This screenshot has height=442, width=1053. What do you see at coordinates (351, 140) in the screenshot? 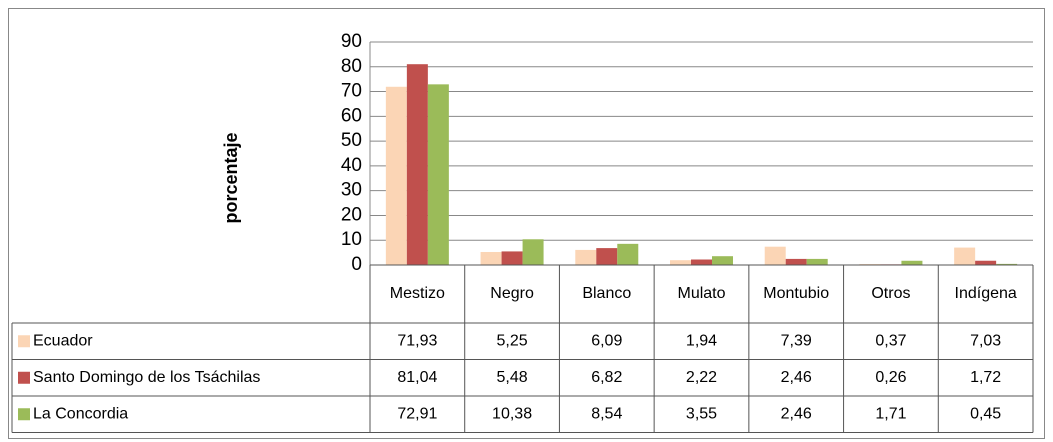
I see `y-tick-label: 50` at bounding box center [351, 140].